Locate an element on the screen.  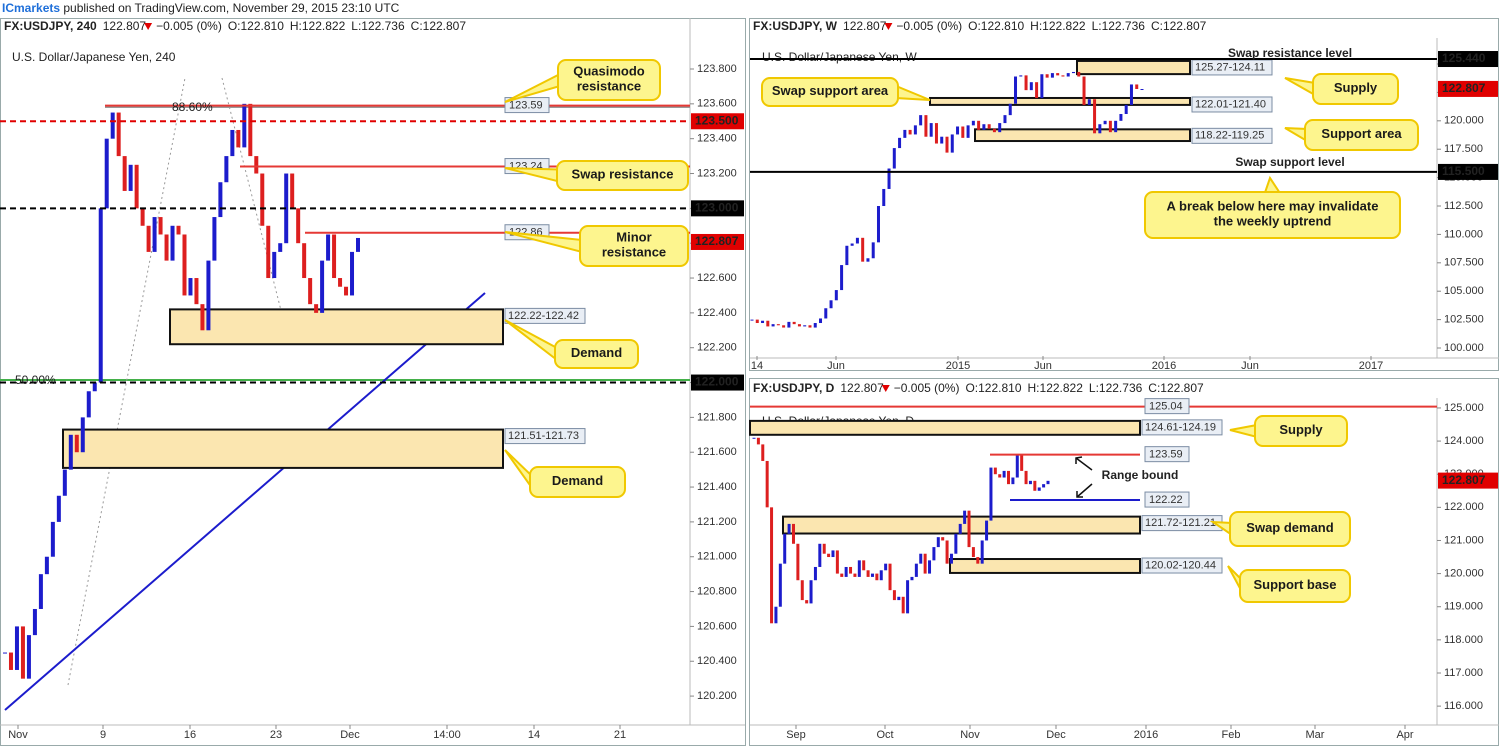
callout-box is located at coordinates (622, 175).